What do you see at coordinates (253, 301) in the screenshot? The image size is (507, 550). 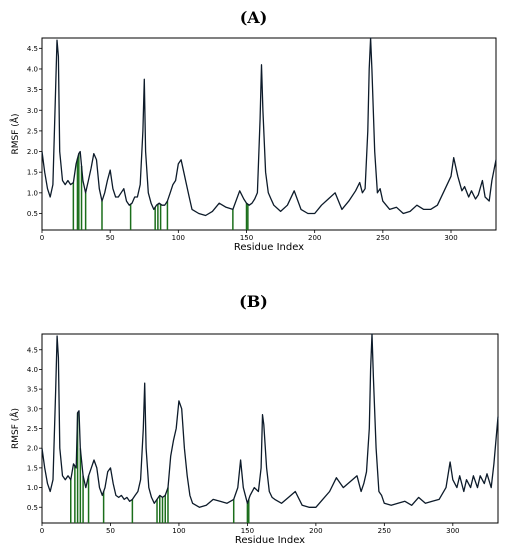 I see `panel-b-title: (B)` at bounding box center [253, 301].